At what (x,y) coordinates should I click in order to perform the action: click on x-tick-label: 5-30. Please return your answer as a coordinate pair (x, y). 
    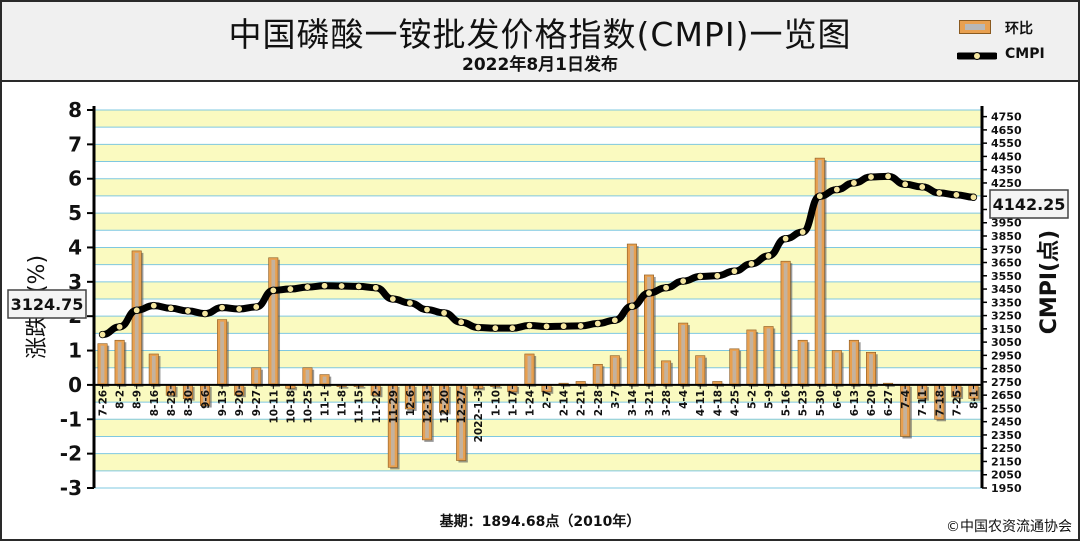
    Looking at the image, I should click on (821, 403).